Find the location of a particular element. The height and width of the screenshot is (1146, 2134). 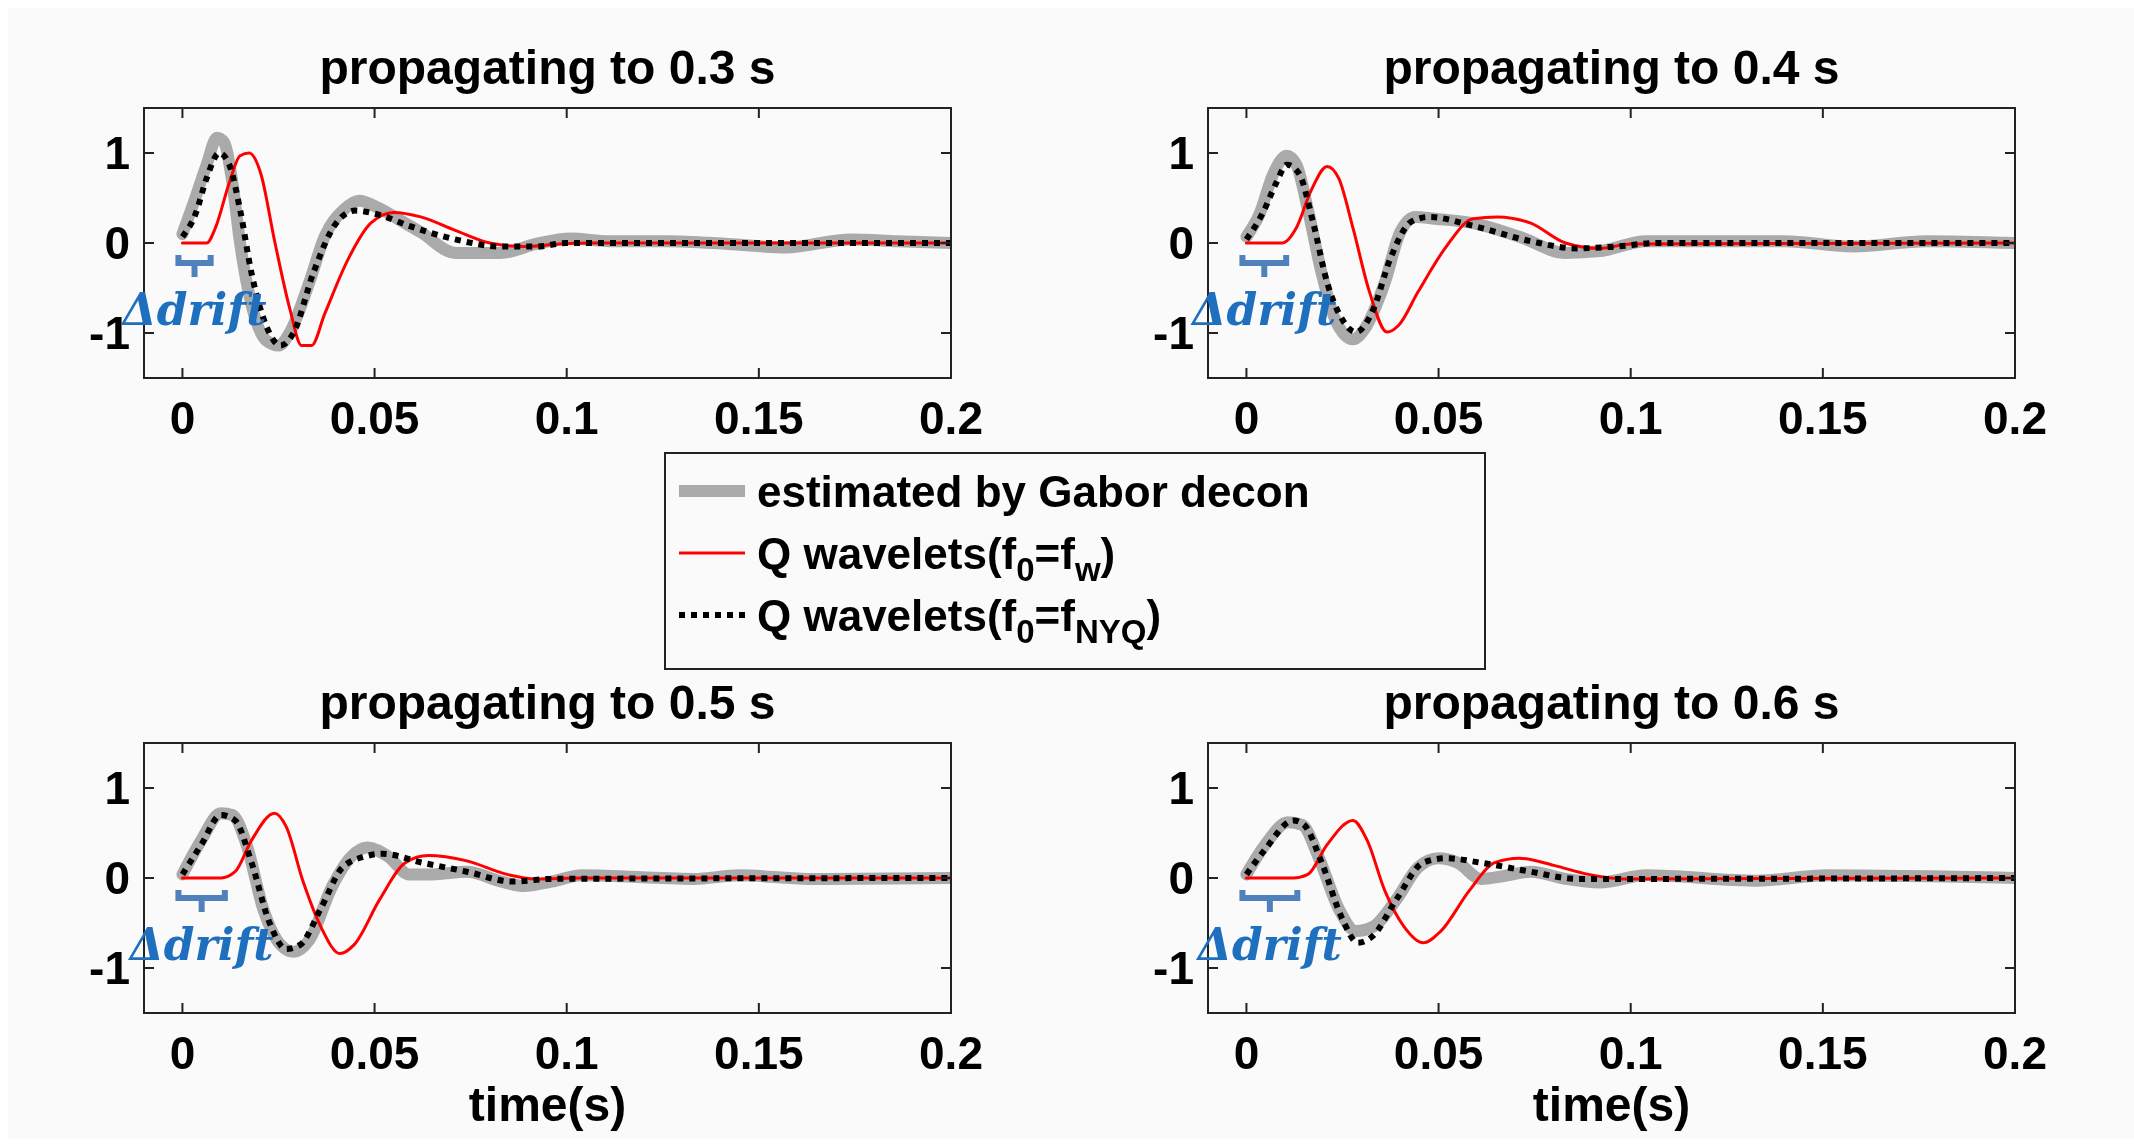

legend-label: Q wavelets(f$_{0}$=f$_{NYQ}$) is located at coordinates (959, 620).